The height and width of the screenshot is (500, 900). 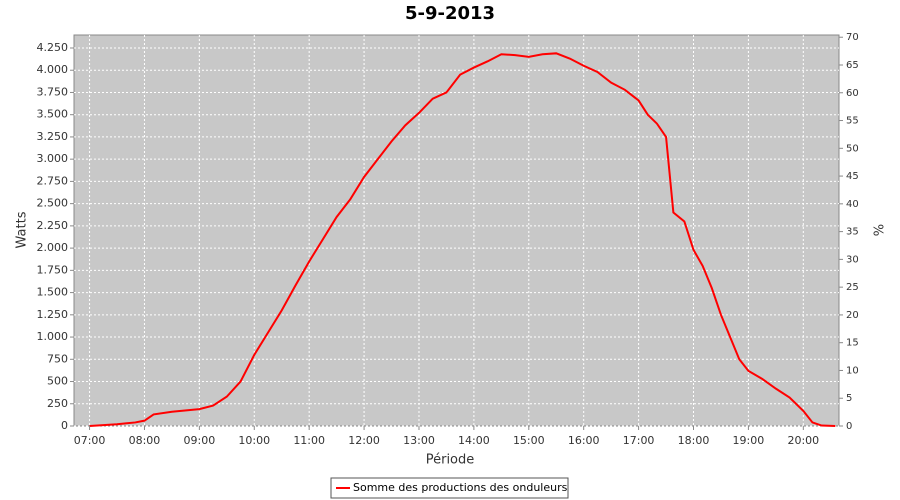 What do you see at coordinates (90, 440) in the screenshot?
I see `x-tick-label: 07:00` at bounding box center [90, 440].